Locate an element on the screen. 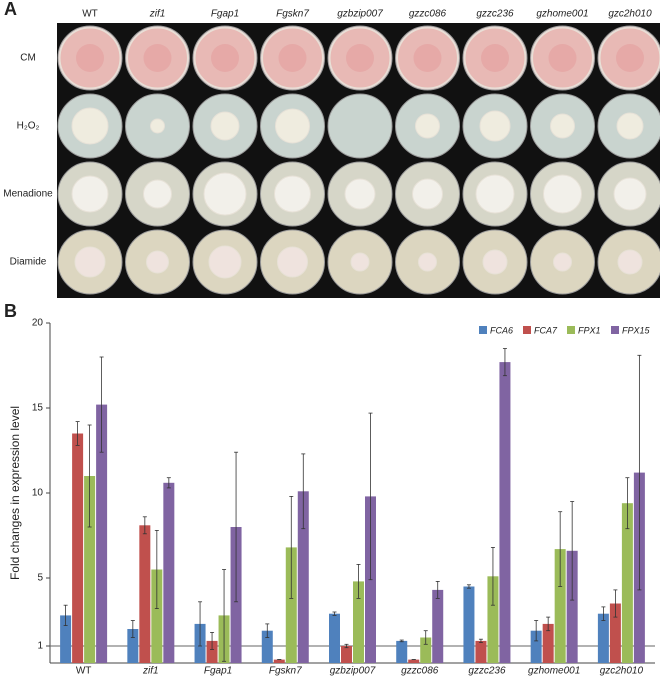  column-label: gzzc086 is located at coordinates (428, 14).